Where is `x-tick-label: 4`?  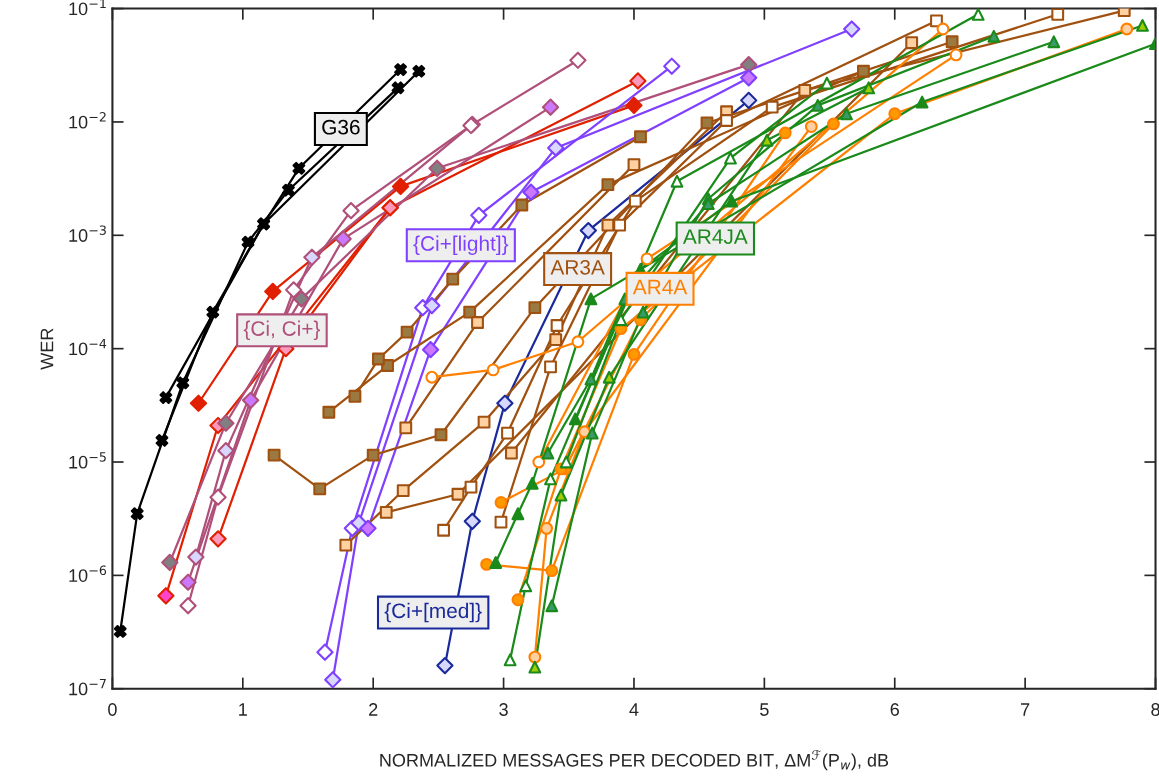
x-tick-label: 4 is located at coordinates (634, 709).